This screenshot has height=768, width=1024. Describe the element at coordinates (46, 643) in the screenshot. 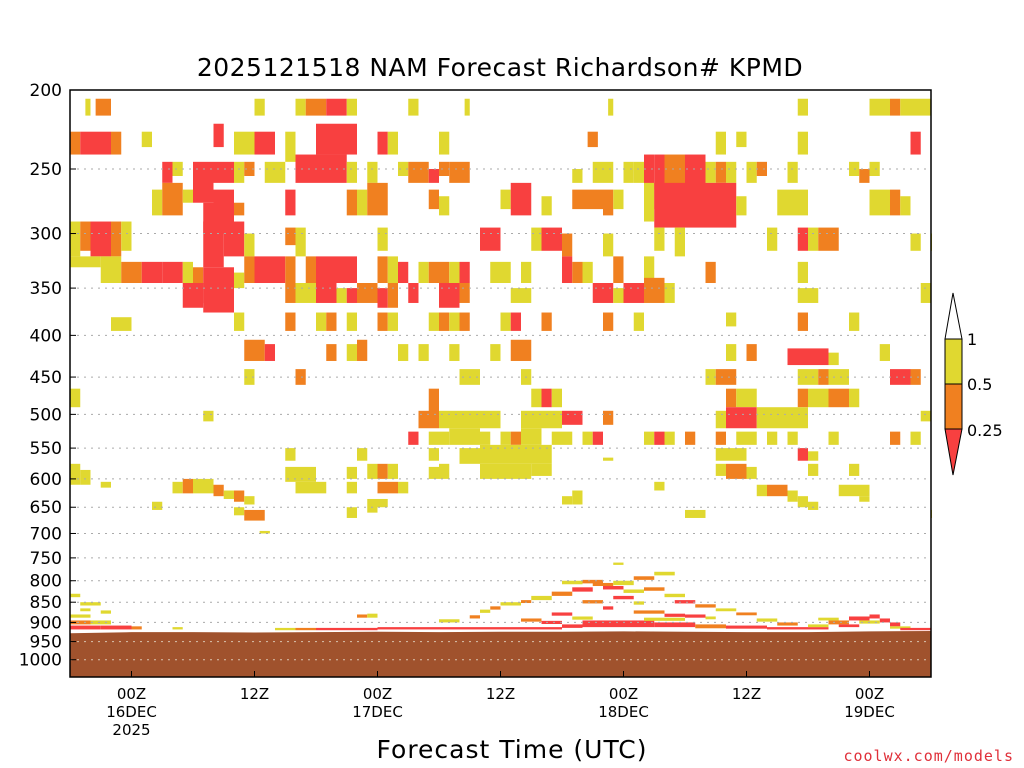

I see `y-tick-label: 950` at that location.